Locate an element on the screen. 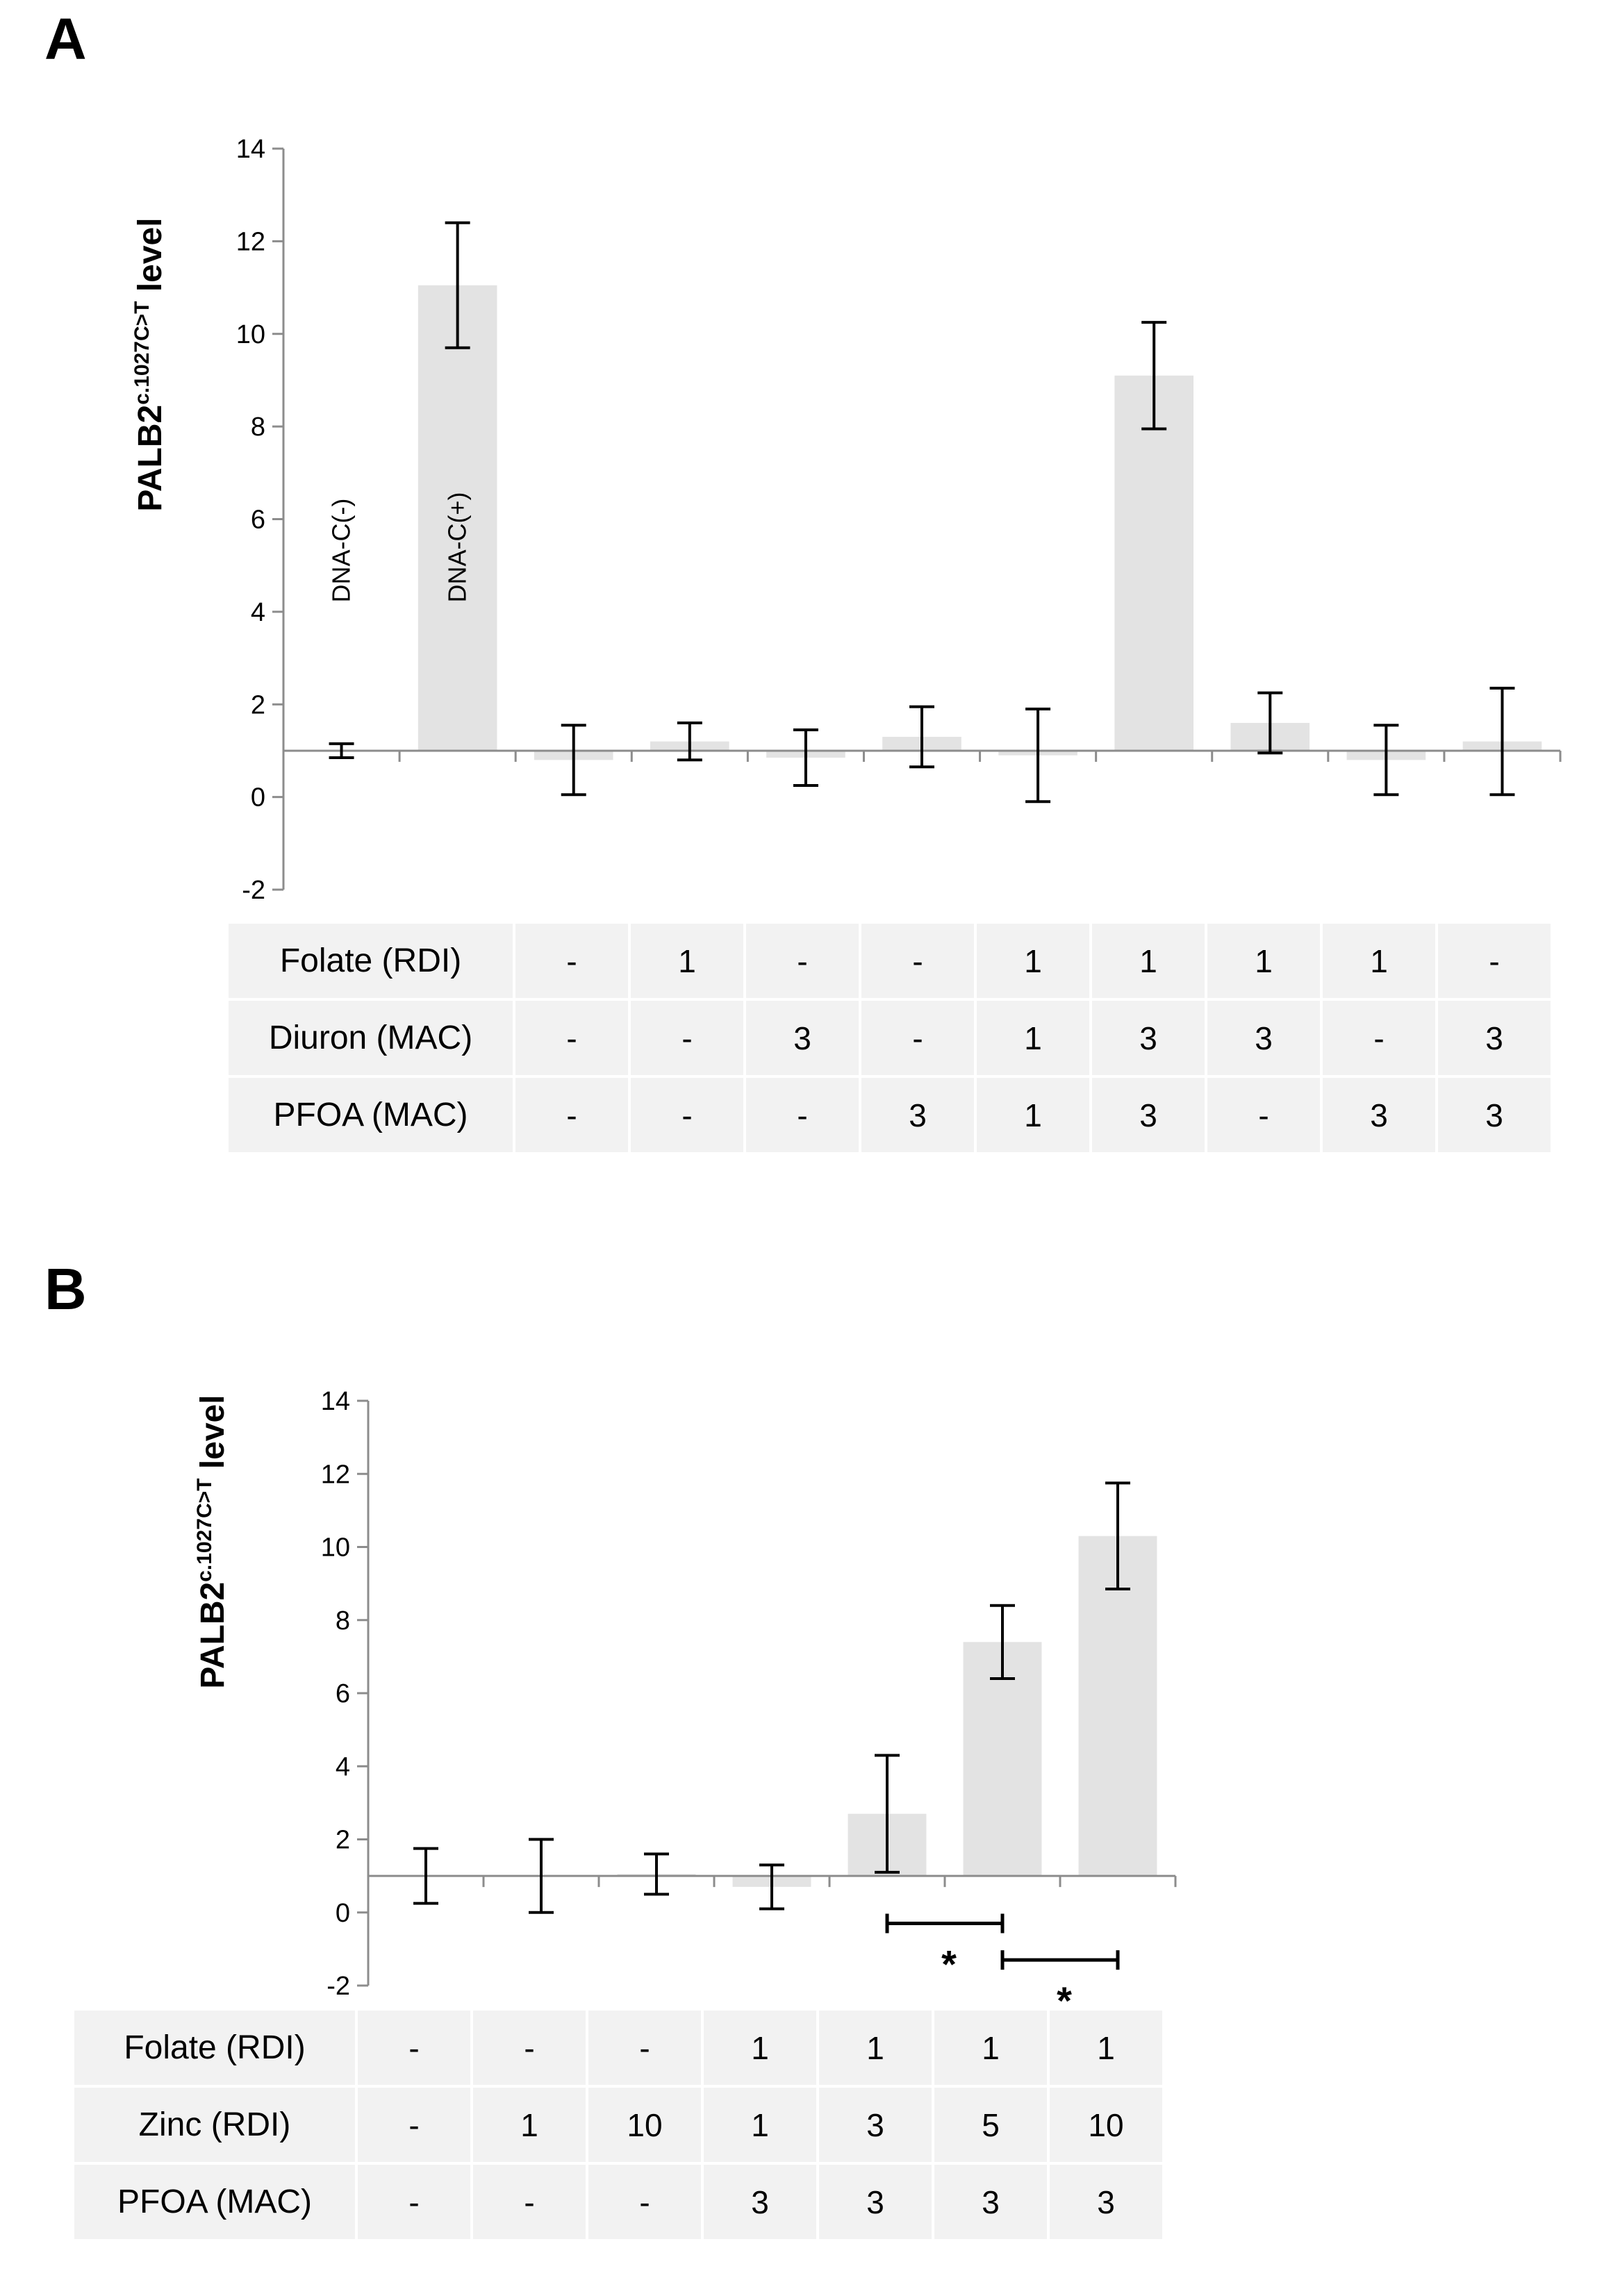 Image resolution: width=1611 pixels, height=2296 pixels. chart-a-y-tick-label: 12 is located at coordinates (250, 242).